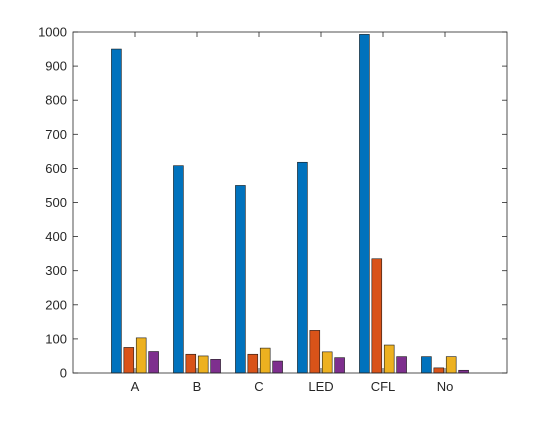 The image size is (560, 425). I want to click on y-tick-label-700: 700, so click(56, 134).